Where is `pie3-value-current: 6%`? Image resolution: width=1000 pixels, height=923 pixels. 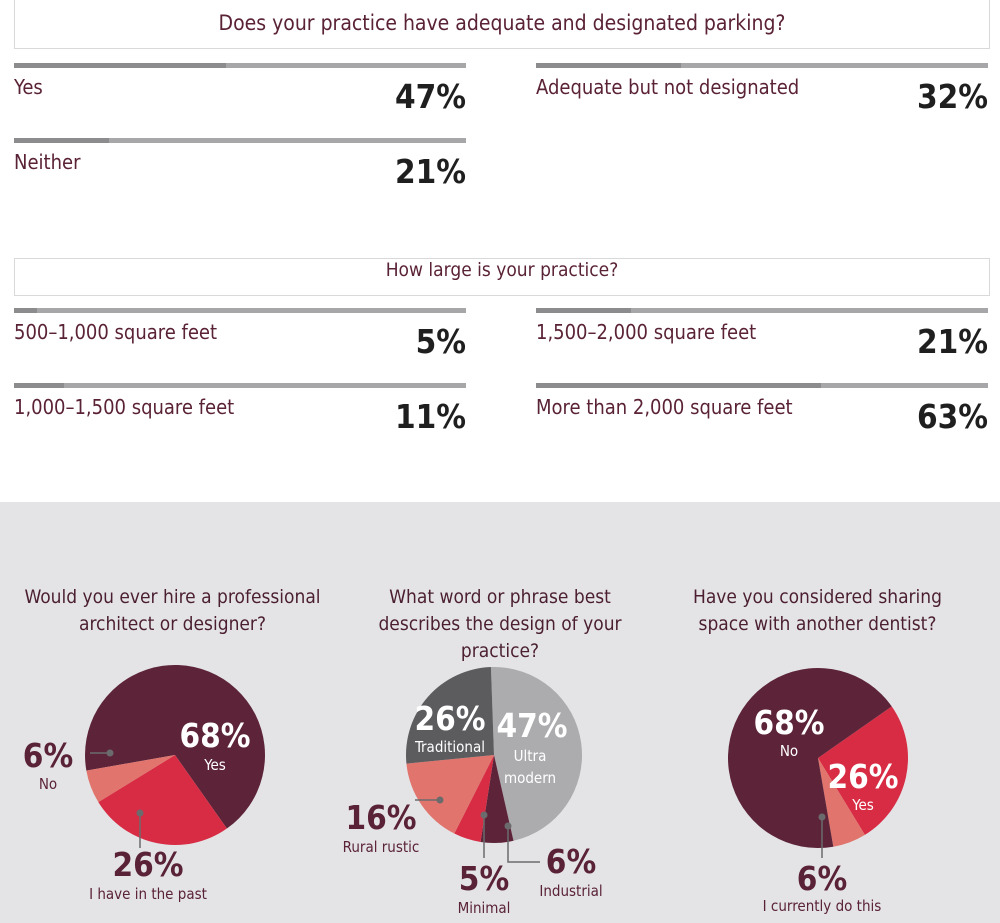
pie3-value-current: 6% is located at coordinates (822, 878).